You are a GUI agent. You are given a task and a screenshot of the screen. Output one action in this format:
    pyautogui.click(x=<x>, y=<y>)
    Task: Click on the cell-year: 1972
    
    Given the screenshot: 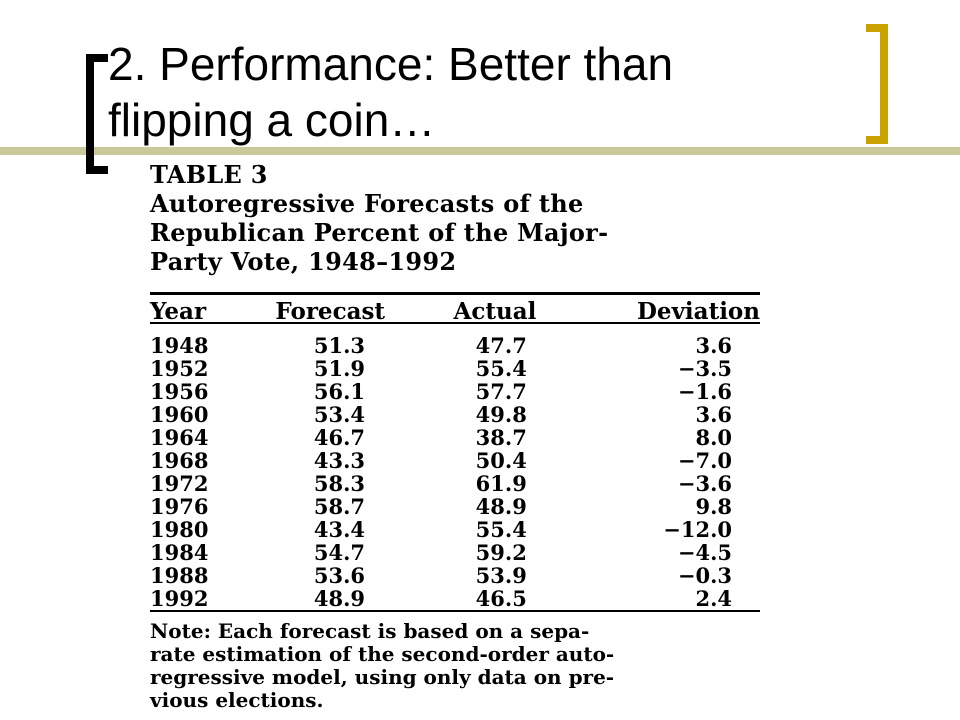 What is the action you would take?
    pyautogui.click(x=179, y=483)
    